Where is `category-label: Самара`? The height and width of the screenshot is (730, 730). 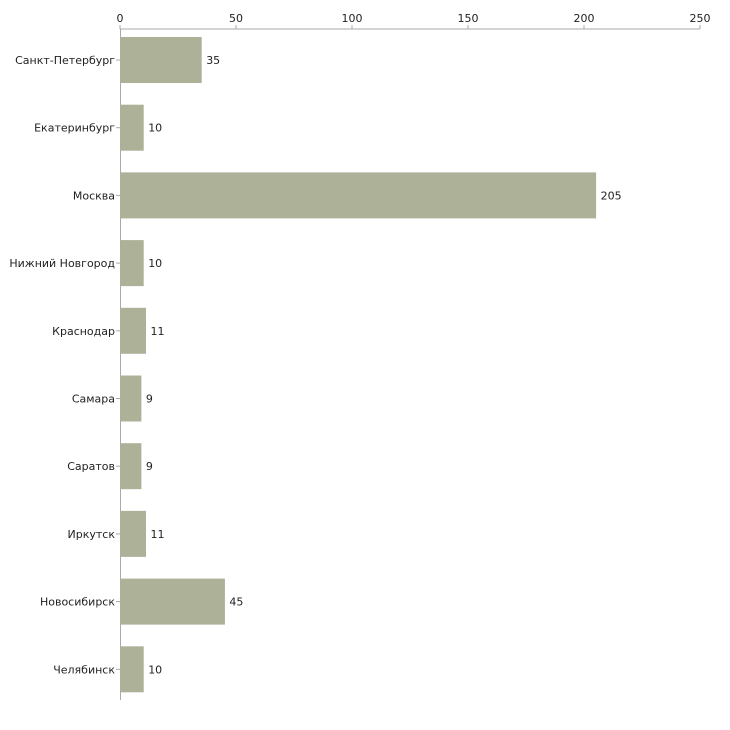
category-label: Самара is located at coordinates (93, 399).